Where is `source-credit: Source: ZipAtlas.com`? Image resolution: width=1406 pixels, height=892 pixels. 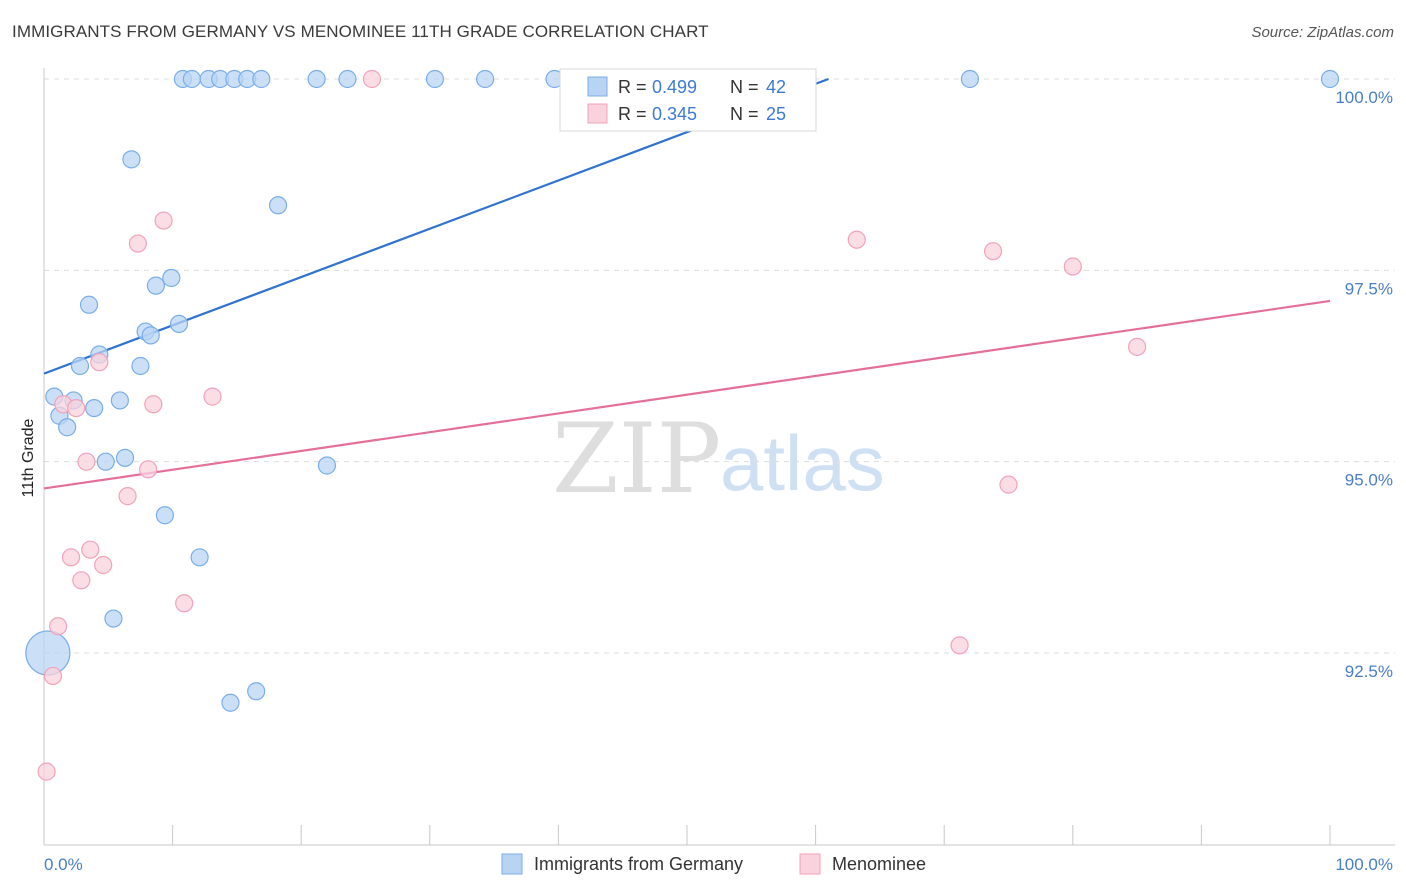
source-credit: Source: ZipAtlas.com is located at coordinates (1322, 32).